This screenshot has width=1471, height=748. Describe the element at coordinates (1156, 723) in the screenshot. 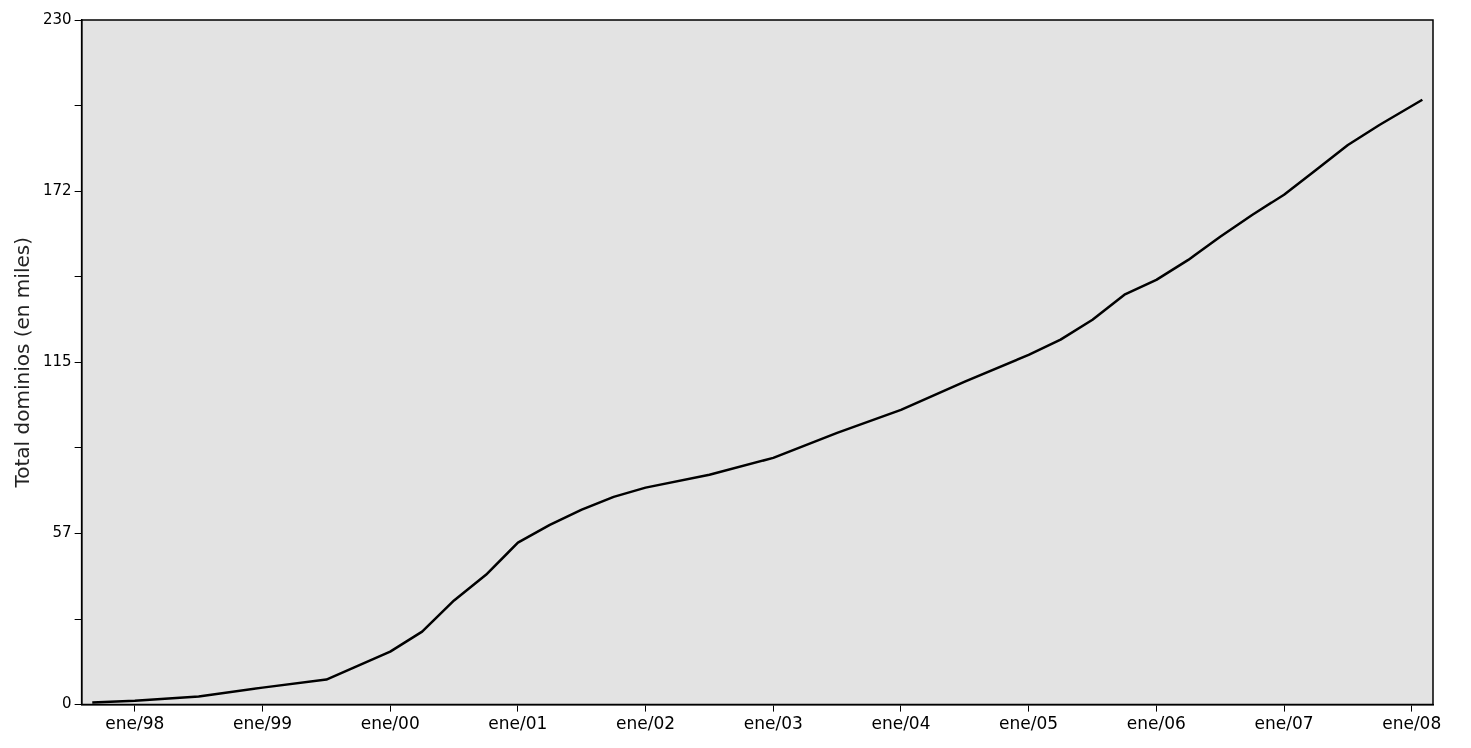

I see `x-tick-label: ene/06` at that location.